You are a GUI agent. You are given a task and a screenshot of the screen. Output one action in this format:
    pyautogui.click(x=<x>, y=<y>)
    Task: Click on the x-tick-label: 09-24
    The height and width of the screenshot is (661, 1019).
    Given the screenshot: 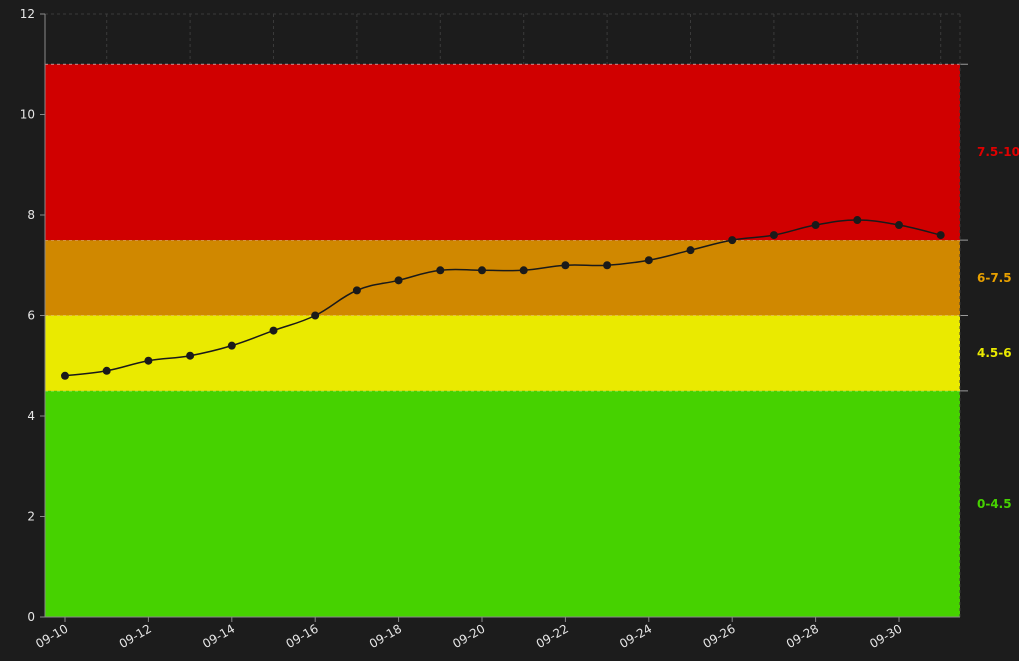 What is the action you would take?
    pyautogui.click(x=635, y=636)
    